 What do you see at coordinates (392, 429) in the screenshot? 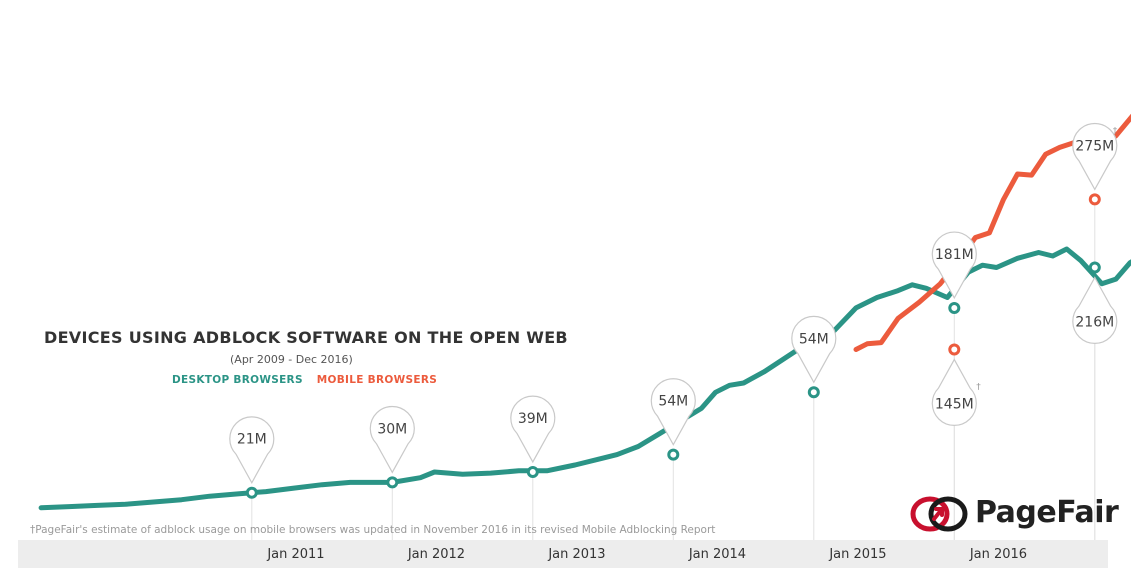
I see `annotation-label: 30M` at bounding box center [392, 429].